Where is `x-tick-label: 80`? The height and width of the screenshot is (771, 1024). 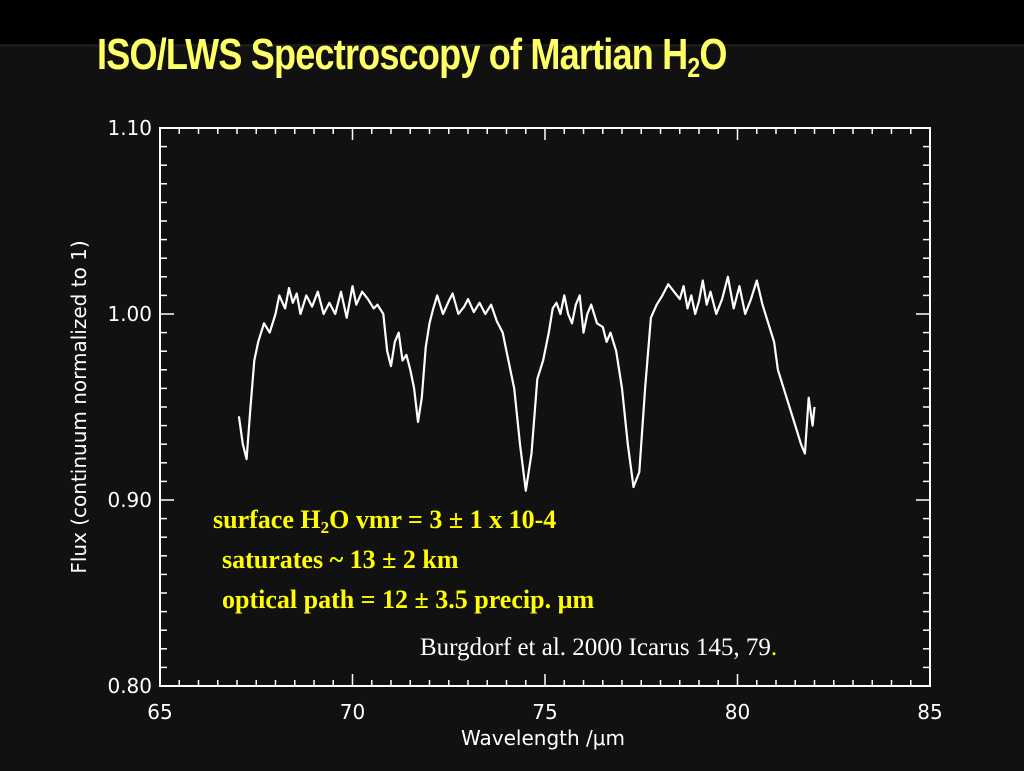 x-tick-label: 80 is located at coordinates (737, 712).